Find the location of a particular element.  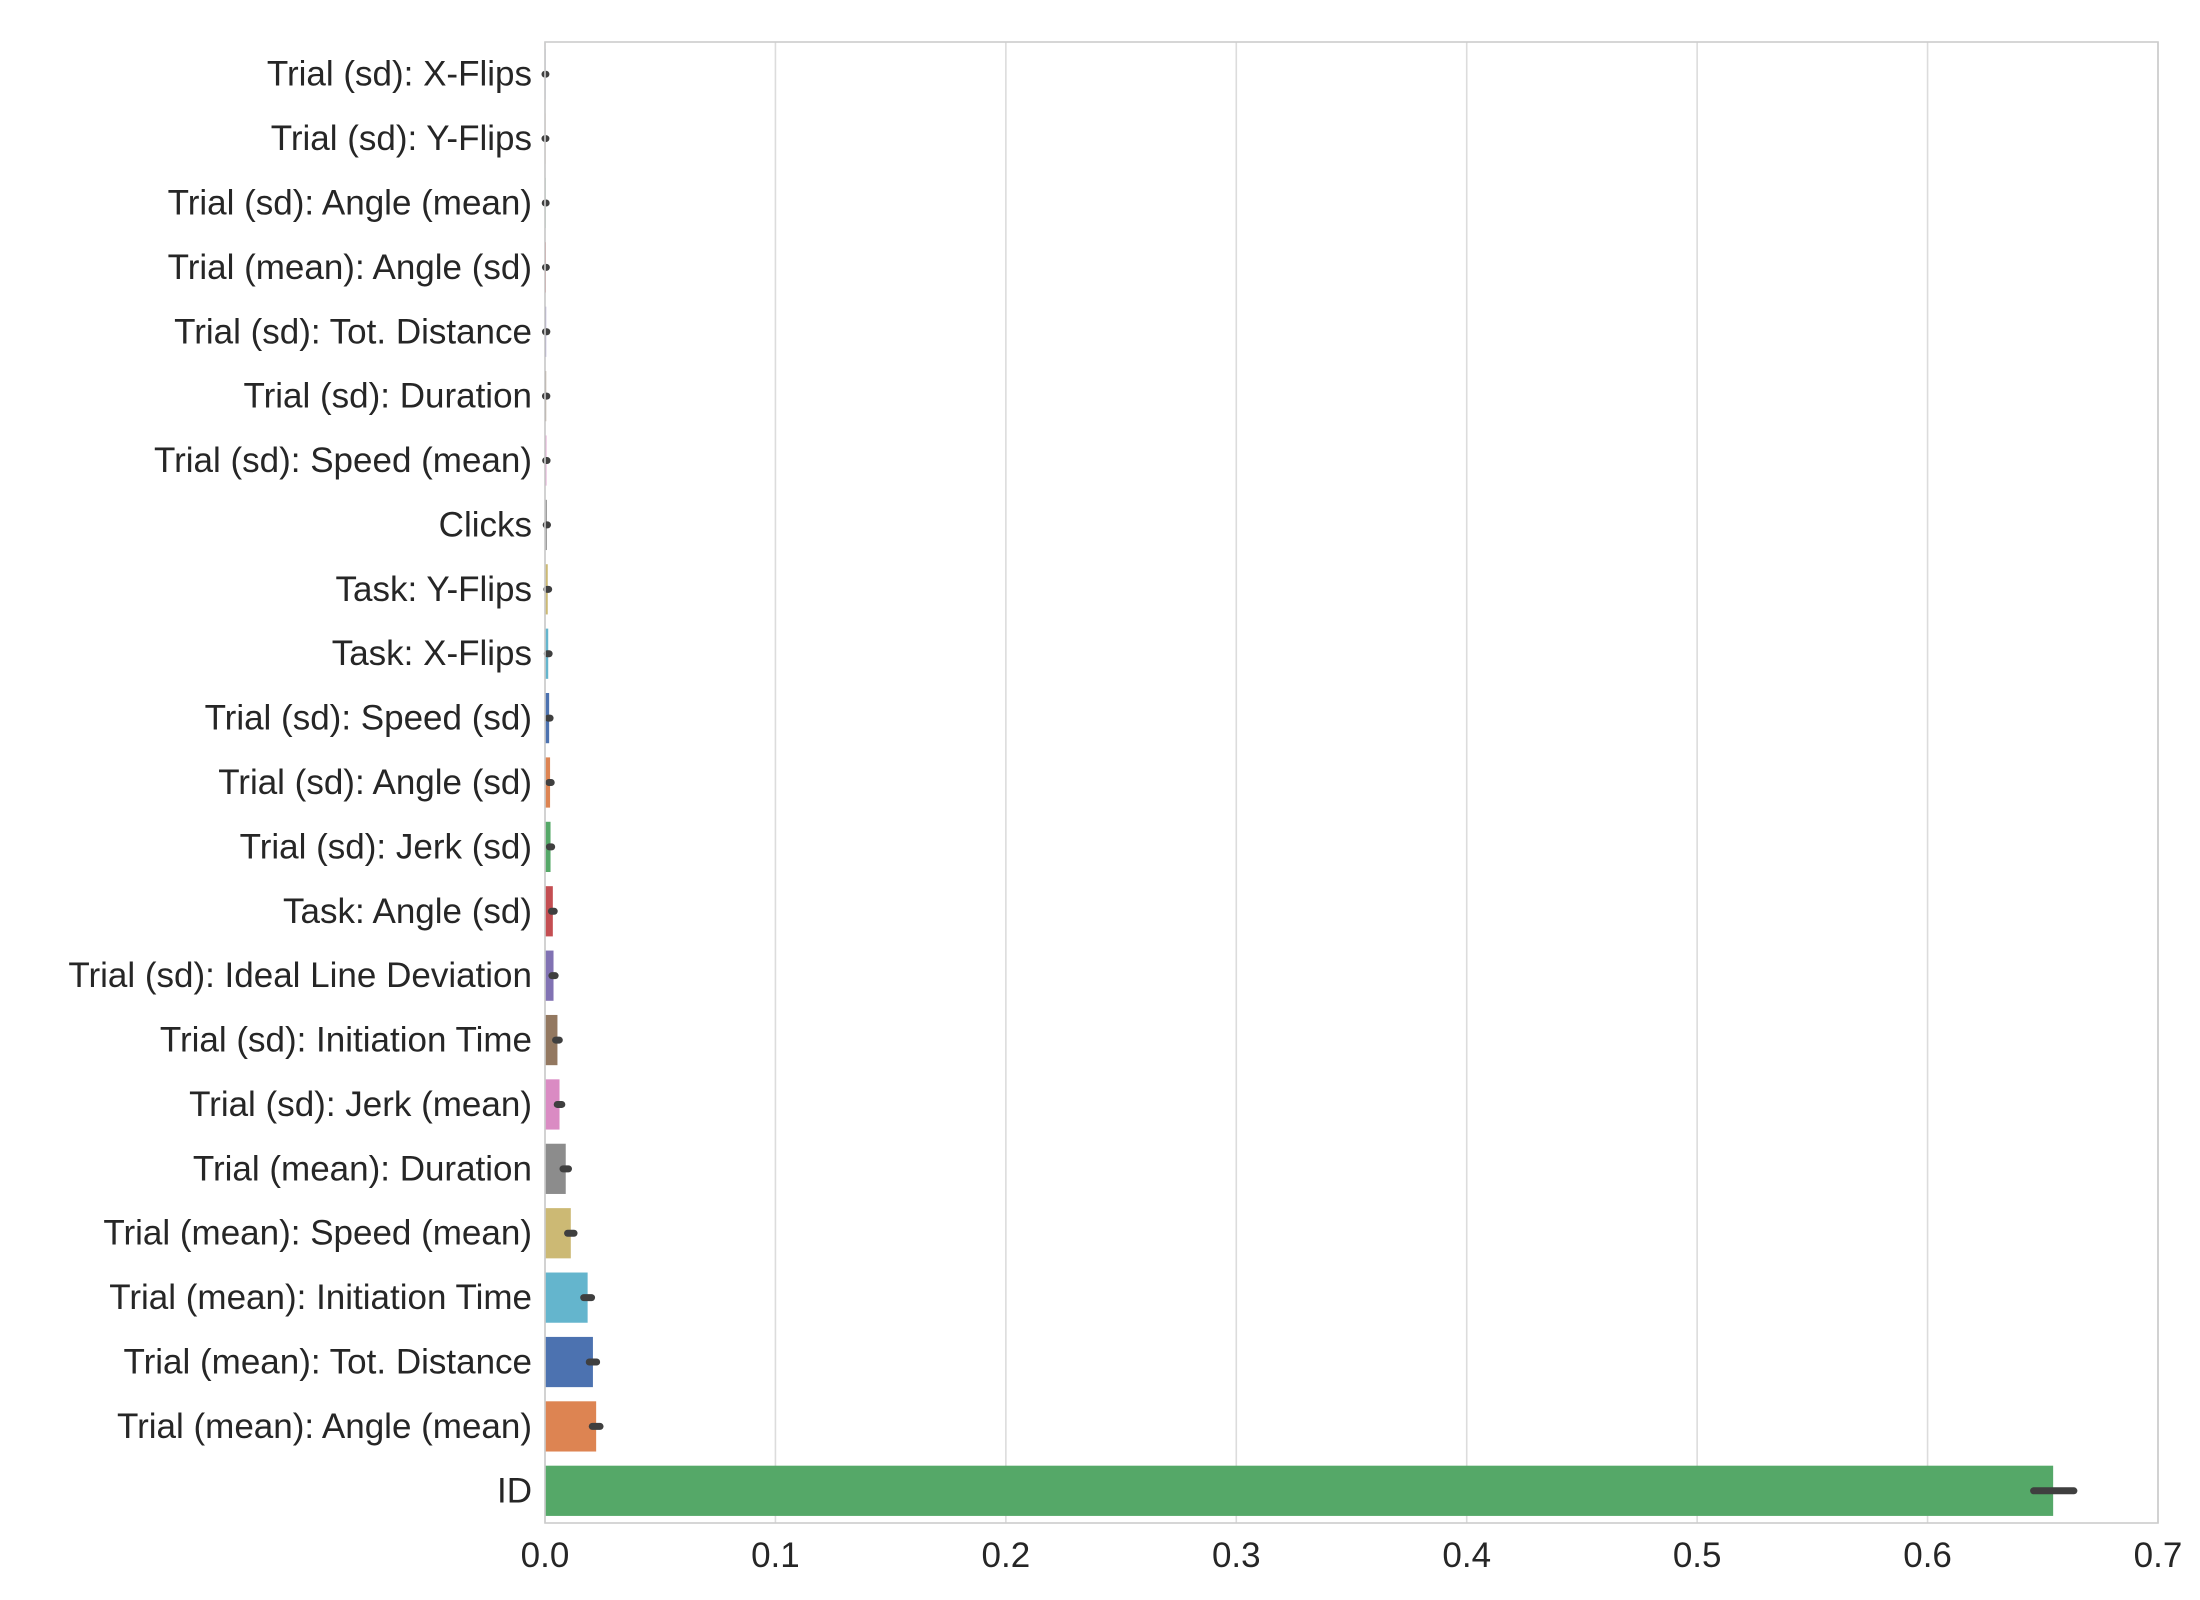

category-label-13: Task: Angle (sd) is located at coordinates (407, 911).